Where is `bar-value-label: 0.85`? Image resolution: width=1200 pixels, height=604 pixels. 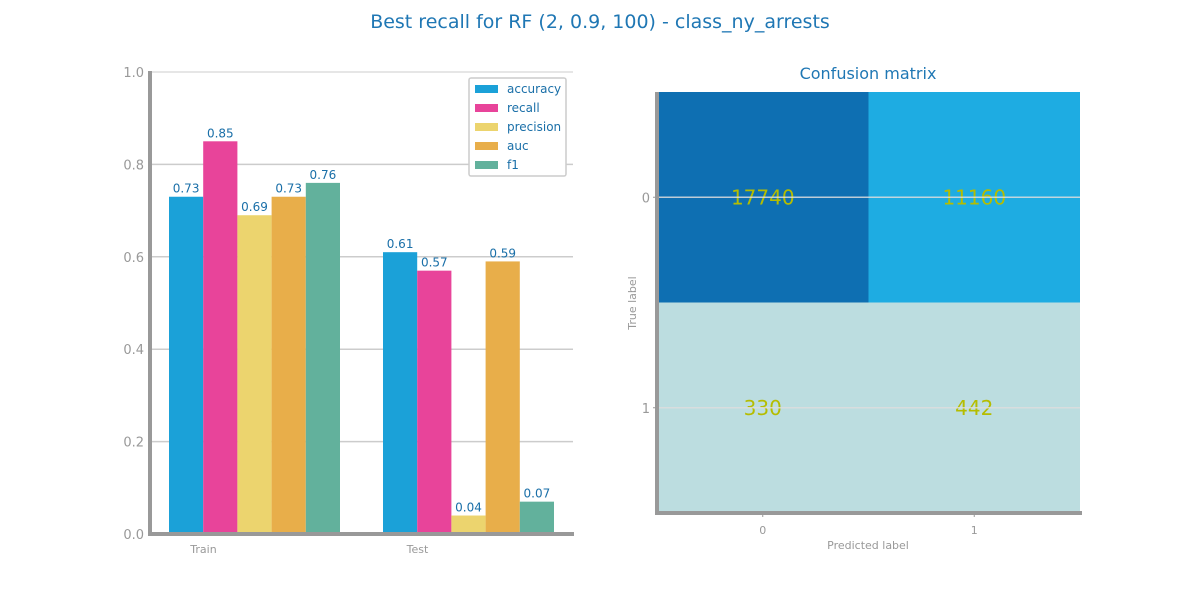 bar-value-label: 0.85 is located at coordinates (220, 133).